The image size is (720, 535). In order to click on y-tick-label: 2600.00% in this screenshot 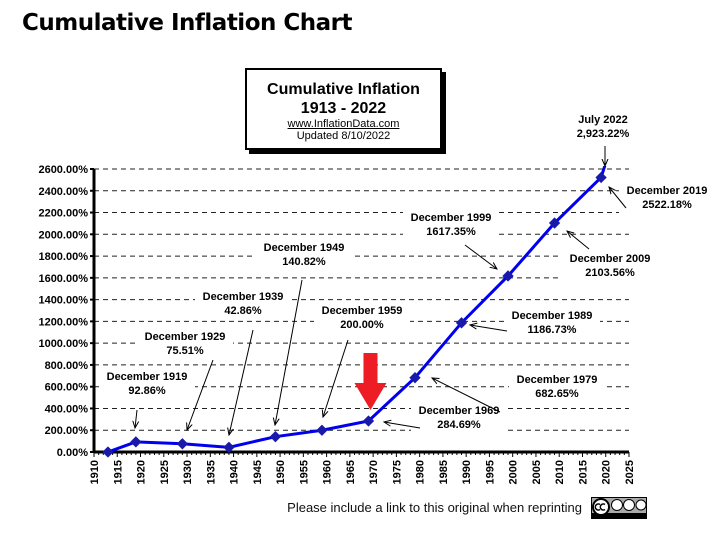, I will do `click(63, 170)`.